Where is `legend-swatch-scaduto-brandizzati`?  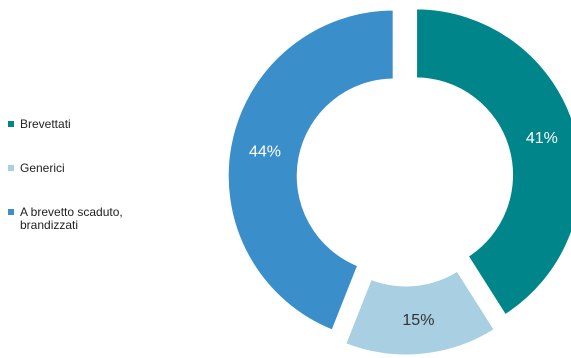
legend-swatch-scaduto-brandizzati is located at coordinates (11, 212).